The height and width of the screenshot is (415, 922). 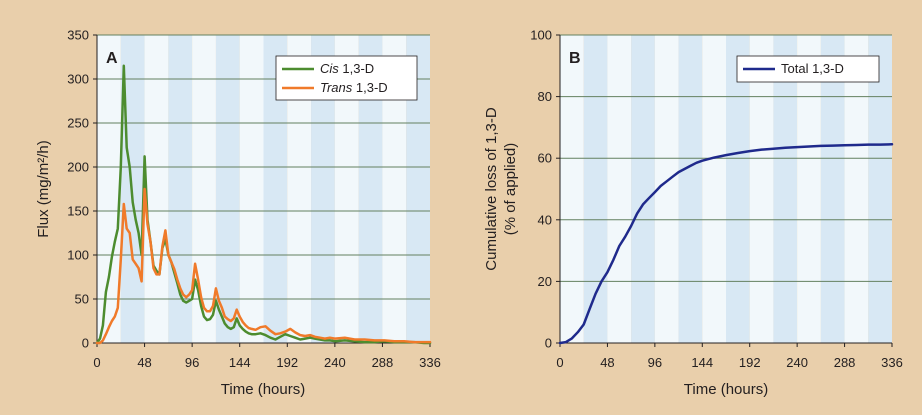 I want to click on panel-a-y-tick-50: 50, so click(x=82, y=299).